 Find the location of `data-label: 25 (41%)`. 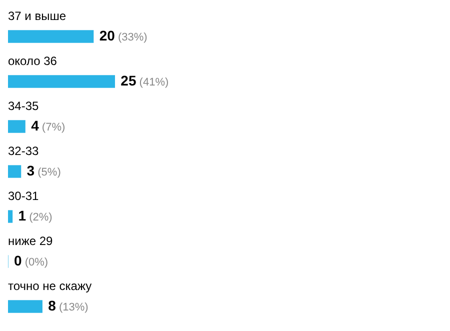

data-label: 25 (41%) is located at coordinates (144, 80).